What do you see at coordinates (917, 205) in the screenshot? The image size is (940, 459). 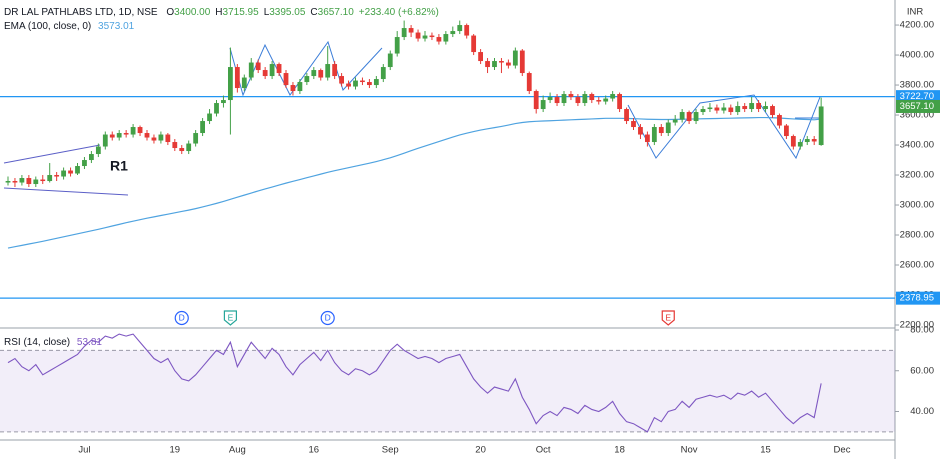 I see `y-tick-label: 3000.00` at bounding box center [917, 205].